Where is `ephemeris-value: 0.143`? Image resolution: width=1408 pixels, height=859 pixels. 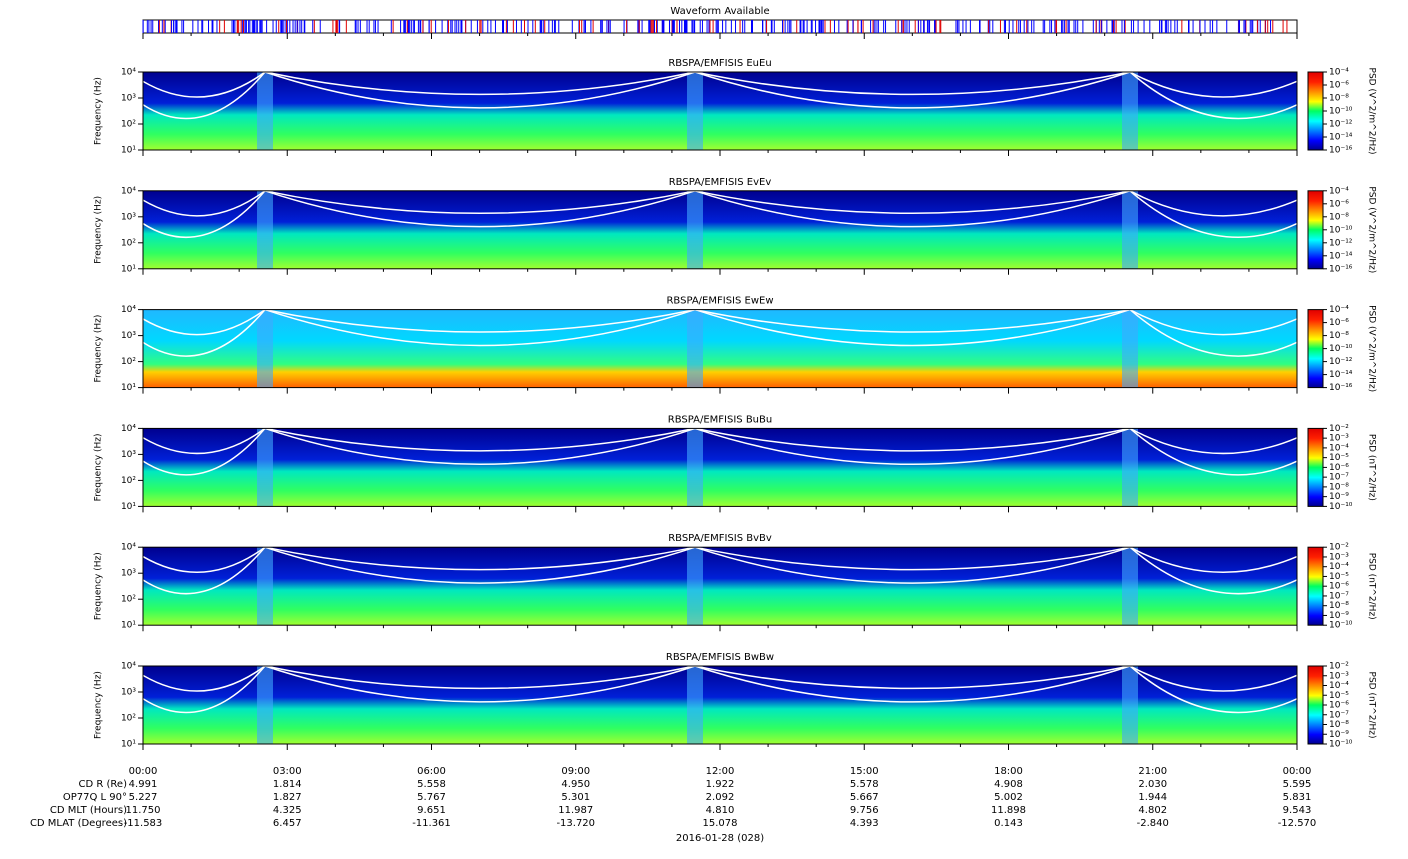
ephemeris-value: 0.143 is located at coordinates (1008, 823).